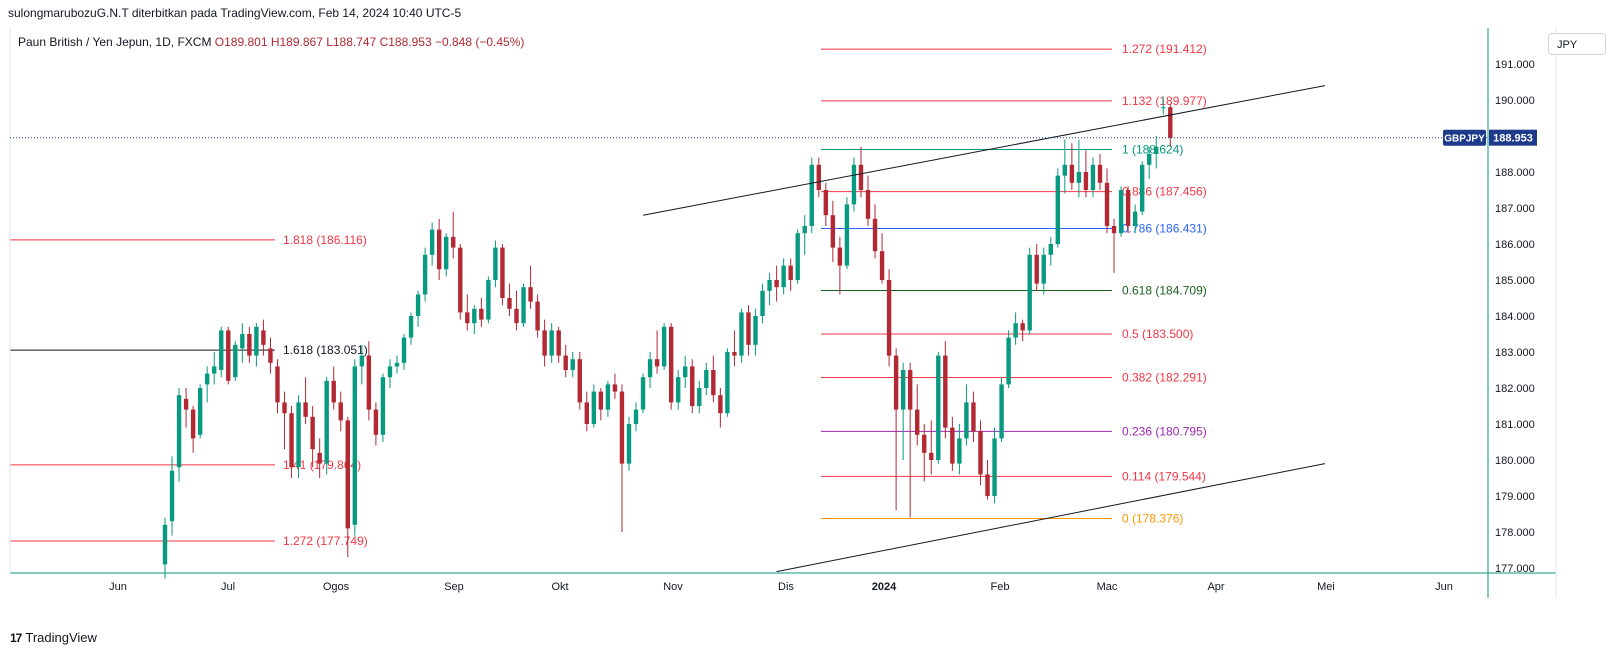 The height and width of the screenshot is (656, 1623). I want to click on y-tick-label: 179.000, so click(1515, 497).